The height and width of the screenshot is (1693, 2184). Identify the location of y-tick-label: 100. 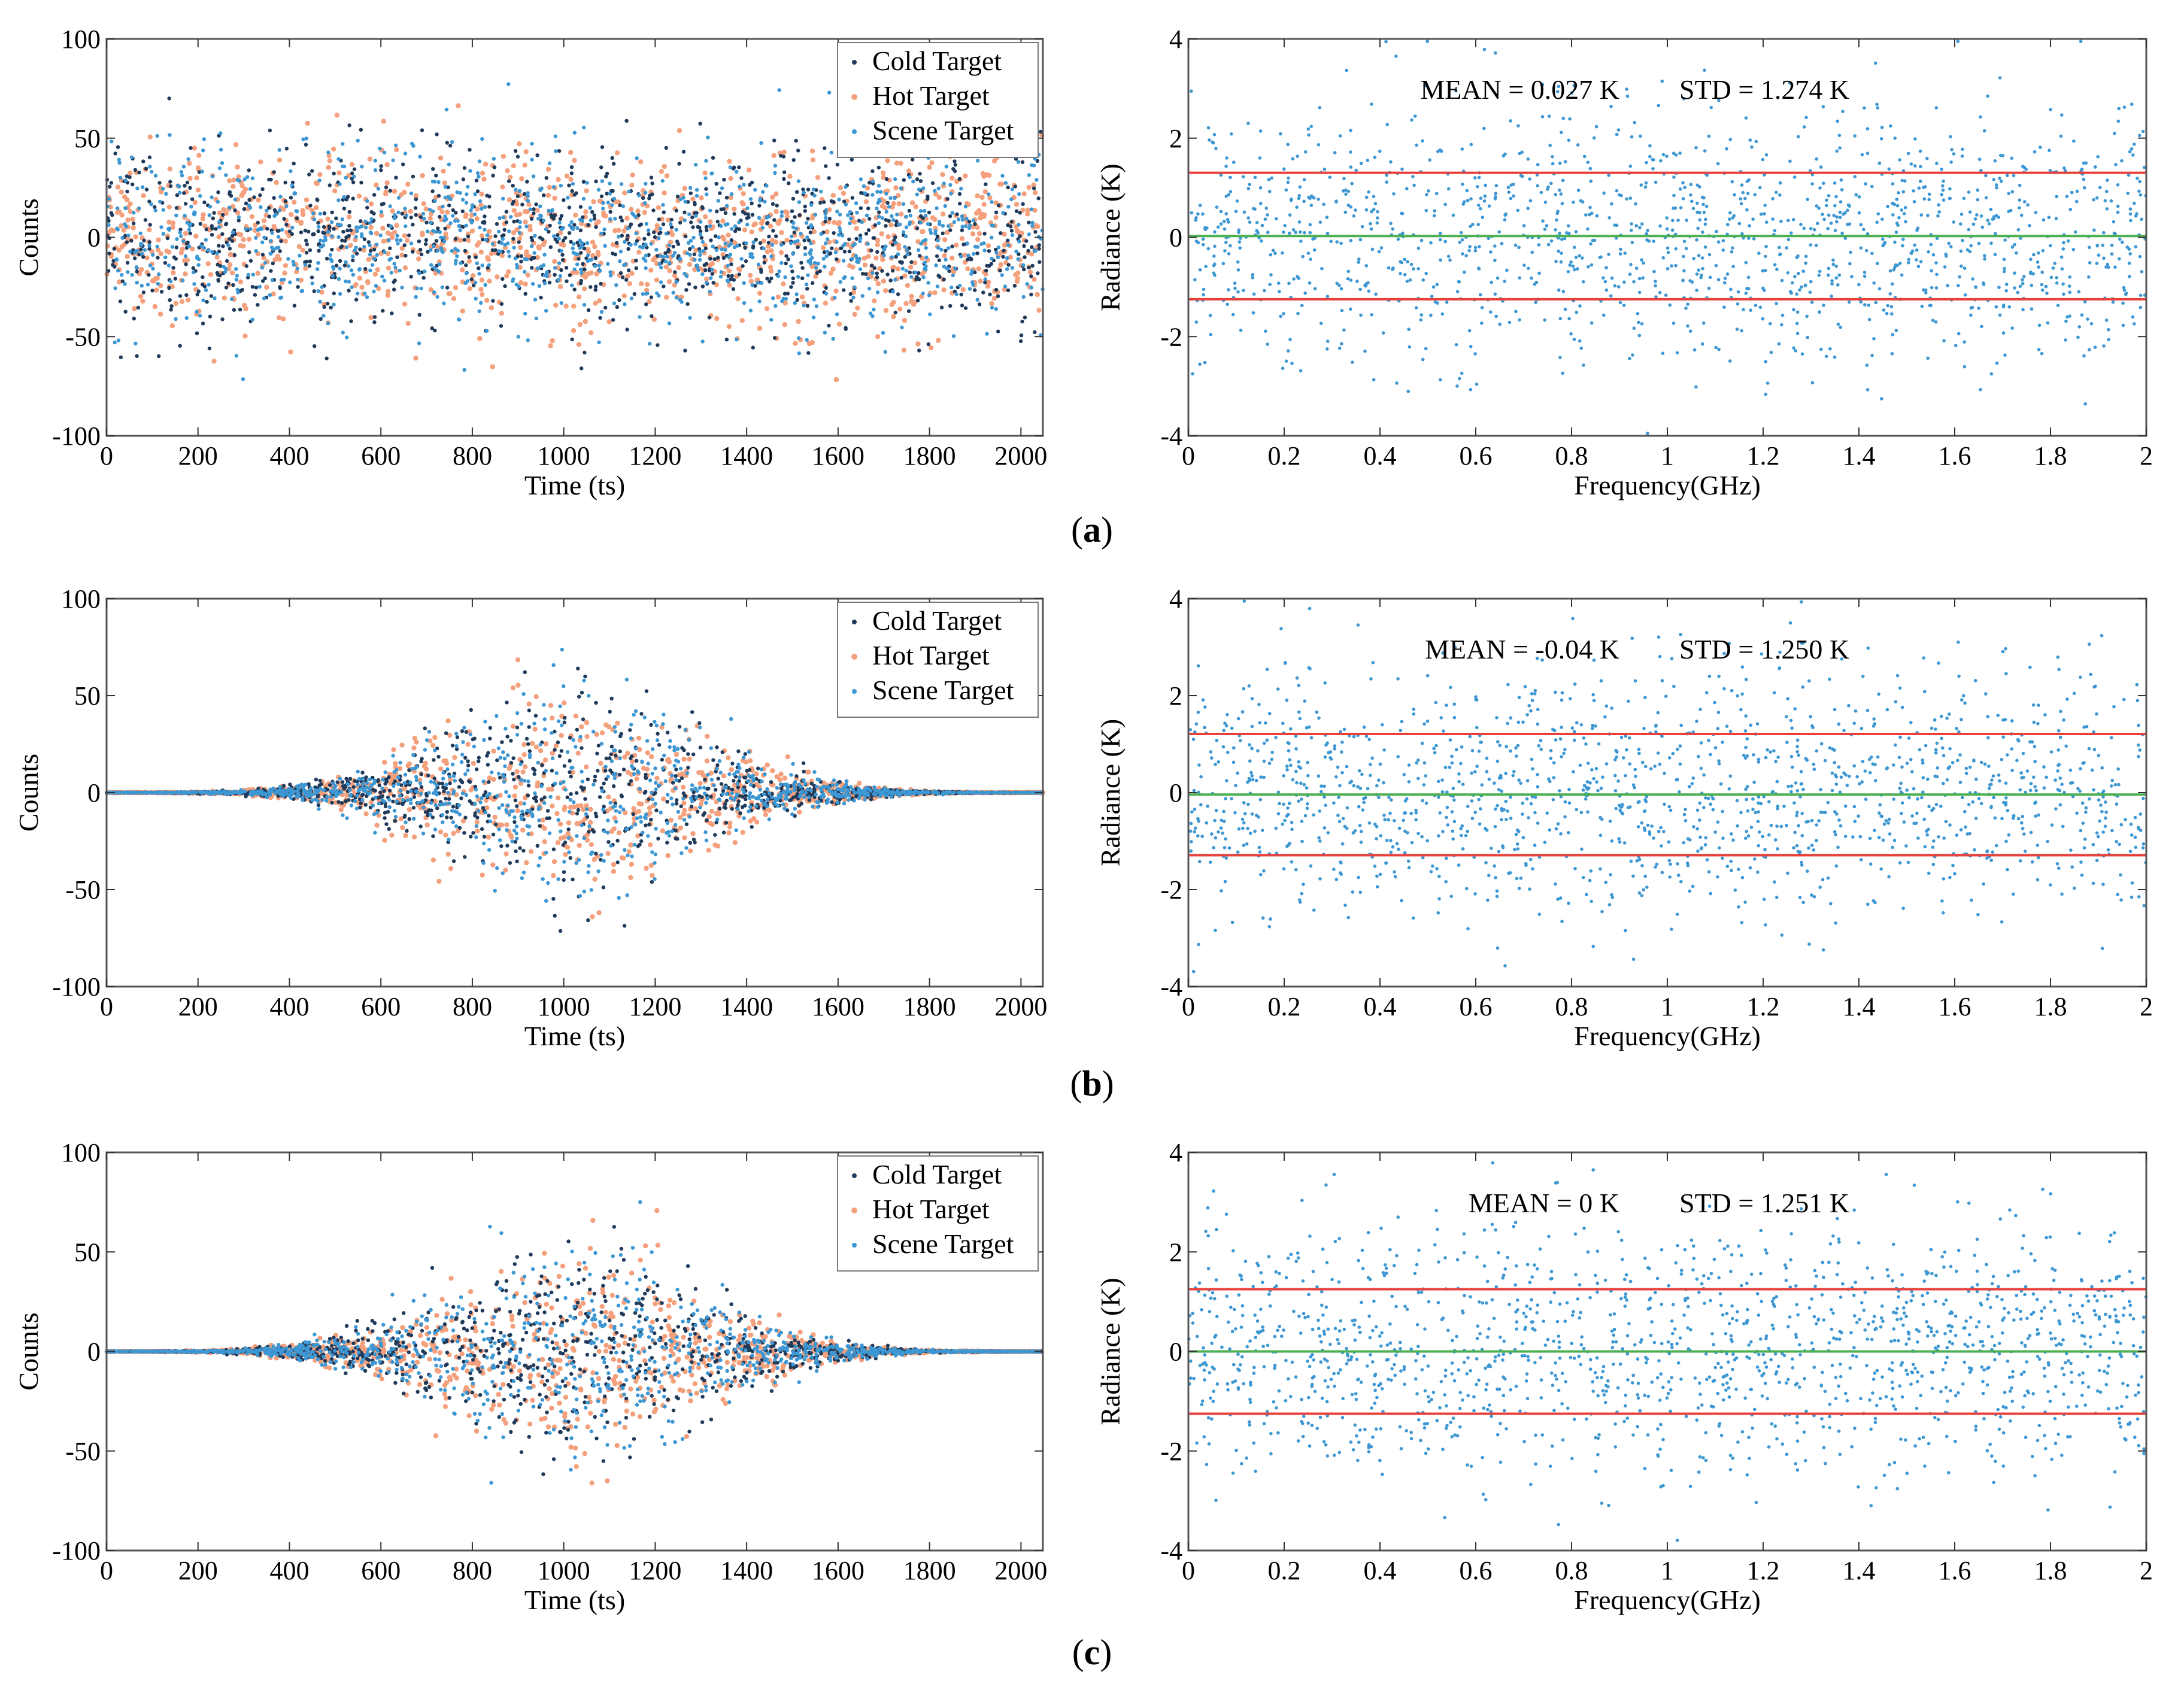
(81, 39).